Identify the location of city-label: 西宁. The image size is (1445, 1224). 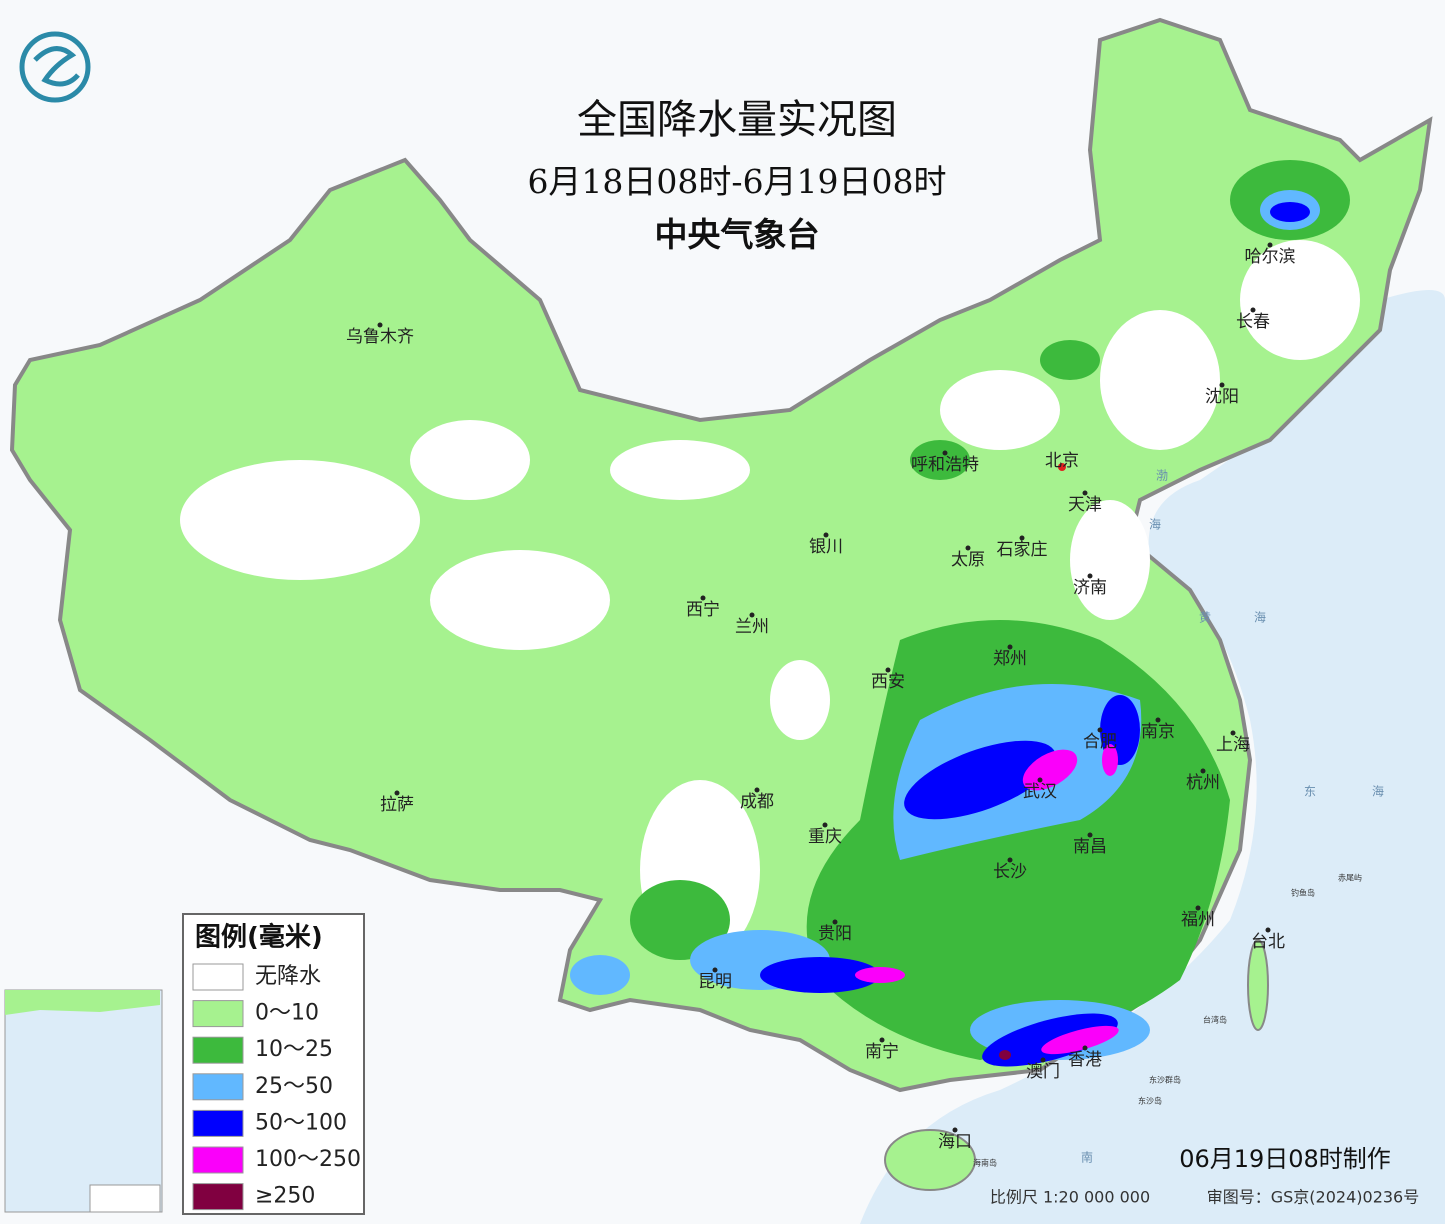
(703, 610).